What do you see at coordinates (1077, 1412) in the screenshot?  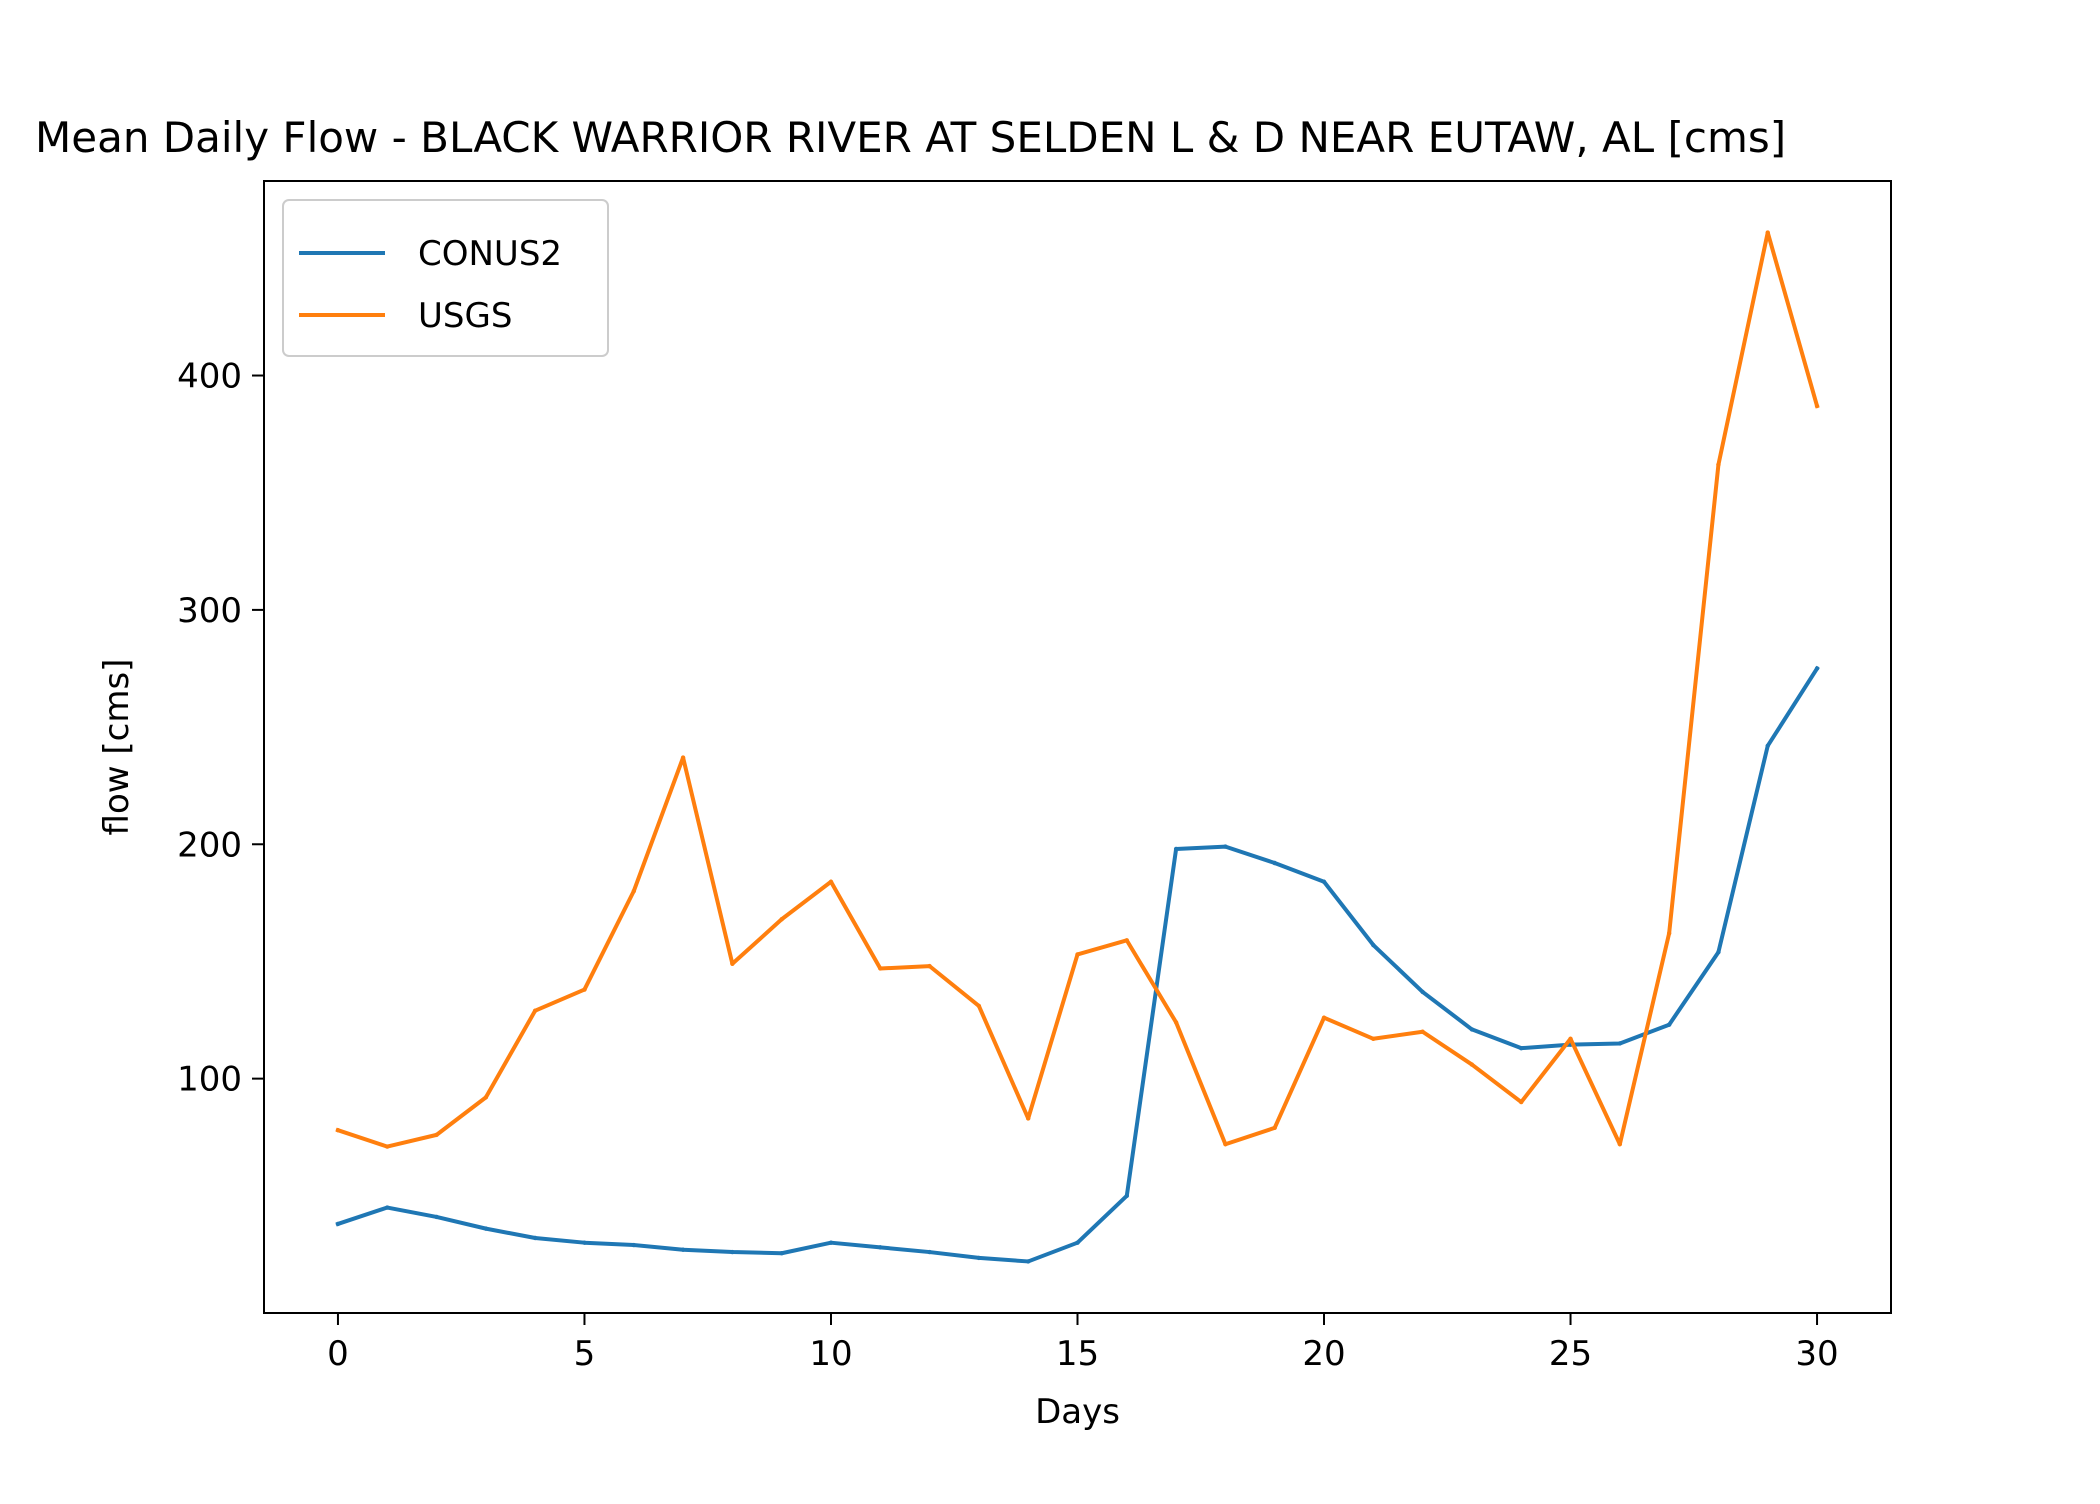 I see `x-axis-label: Days` at bounding box center [1077, 1412].